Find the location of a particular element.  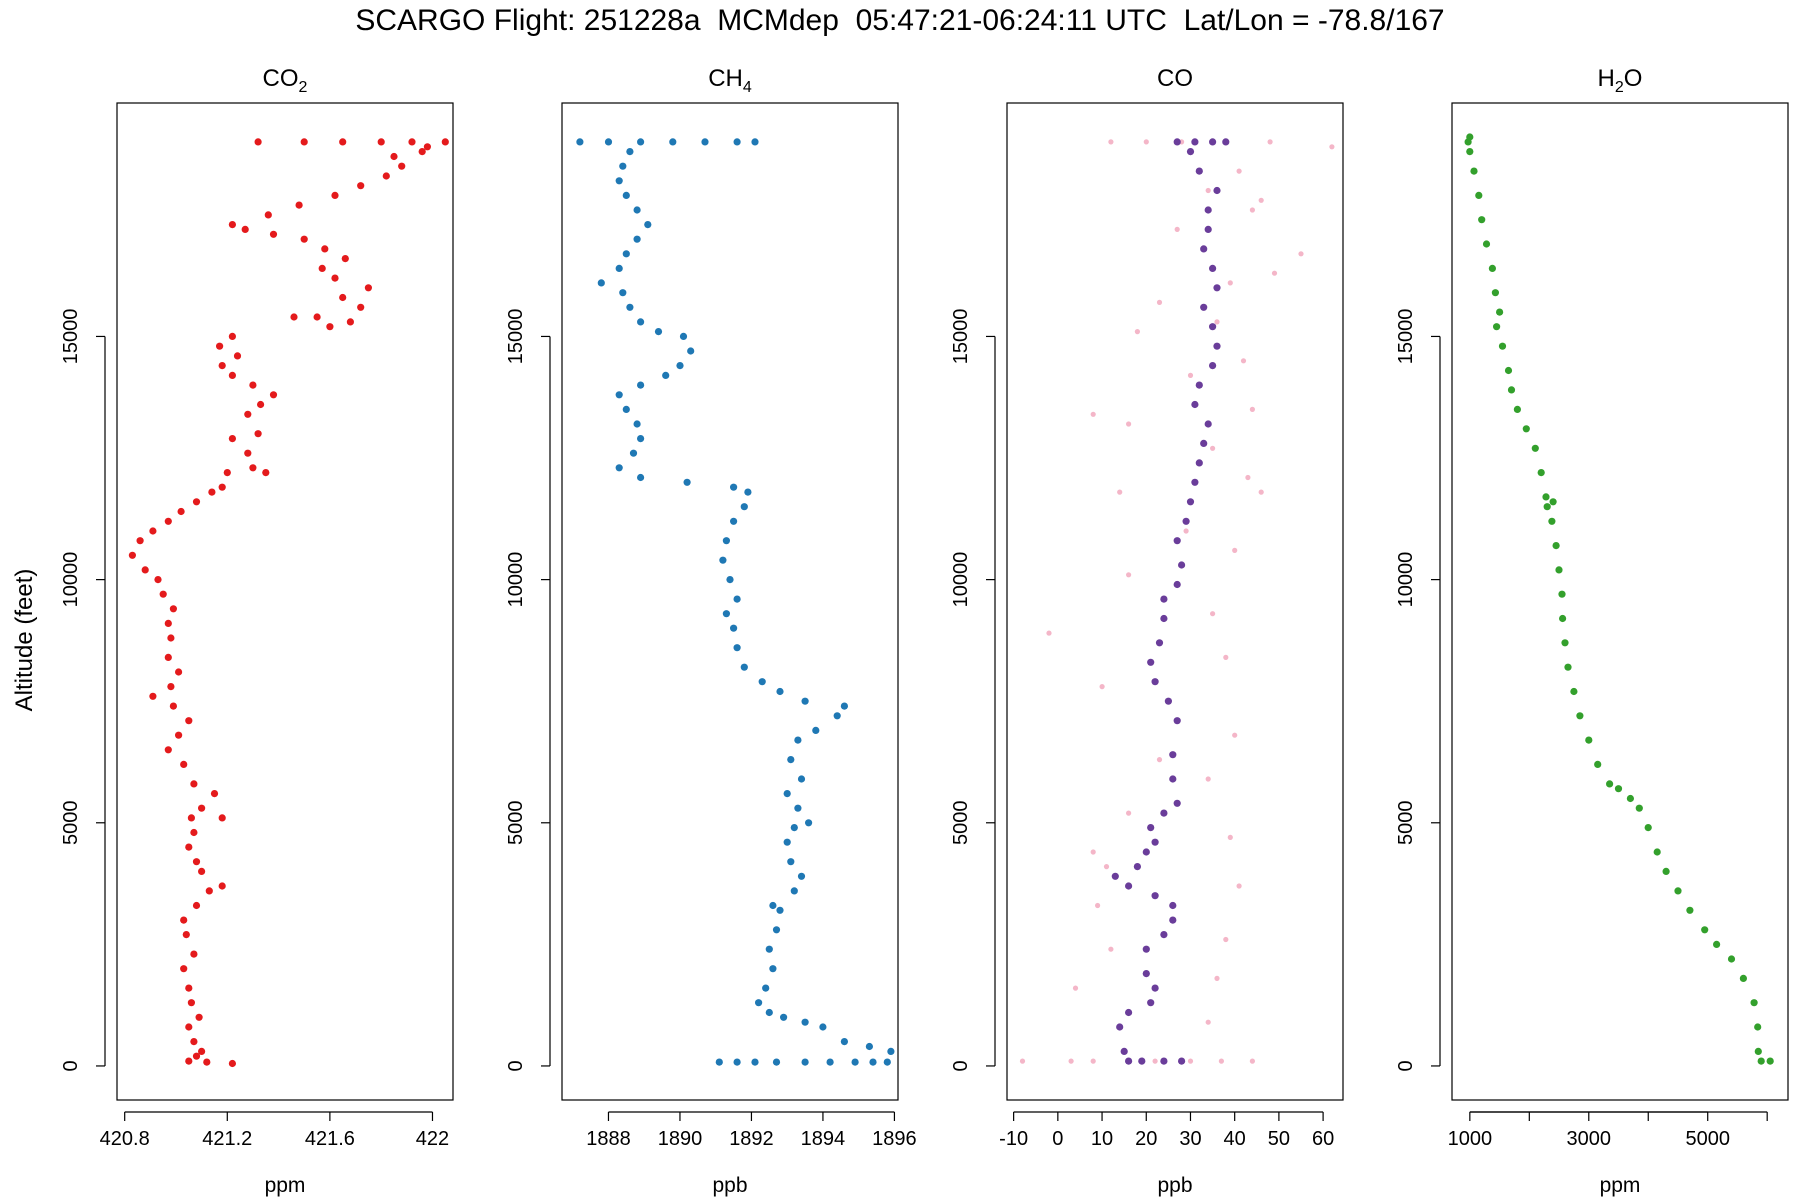

panel-title-main: CO is located at coordinates (1175, 78).